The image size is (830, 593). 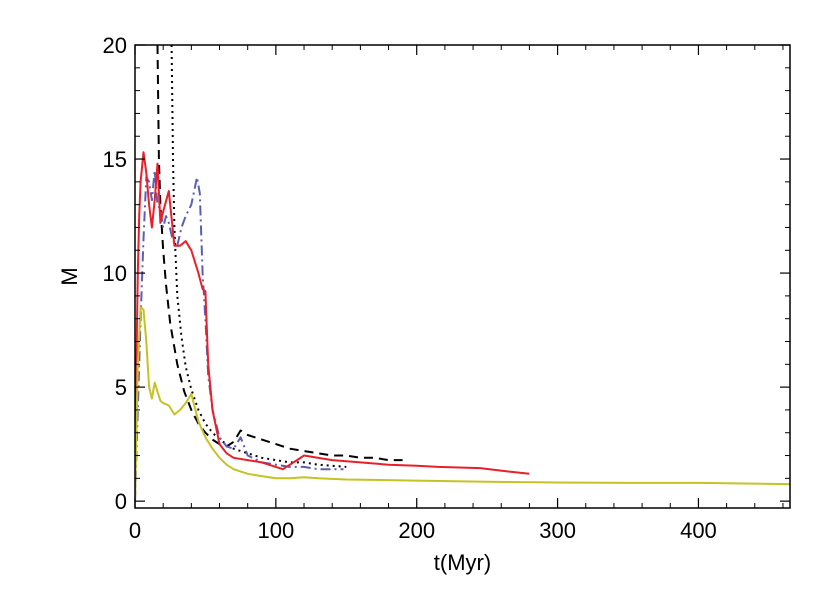 I want to click on x-tick-label: 200, so click(x=416, y=530).